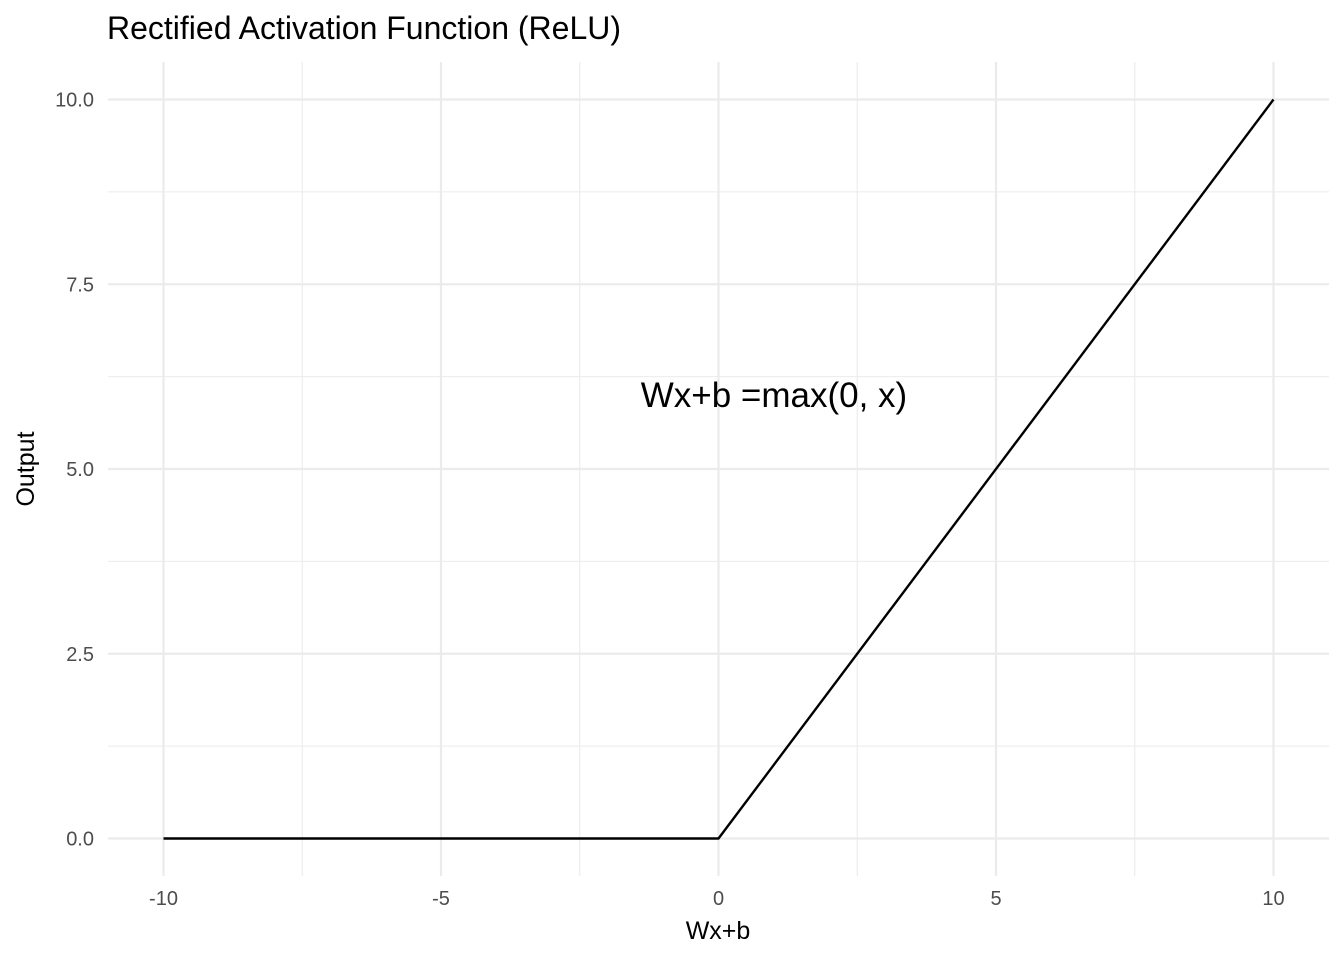 This screenshot has width=1344, height=960. I want to click on x-axis-title: Wx+b, so click(718, 931).